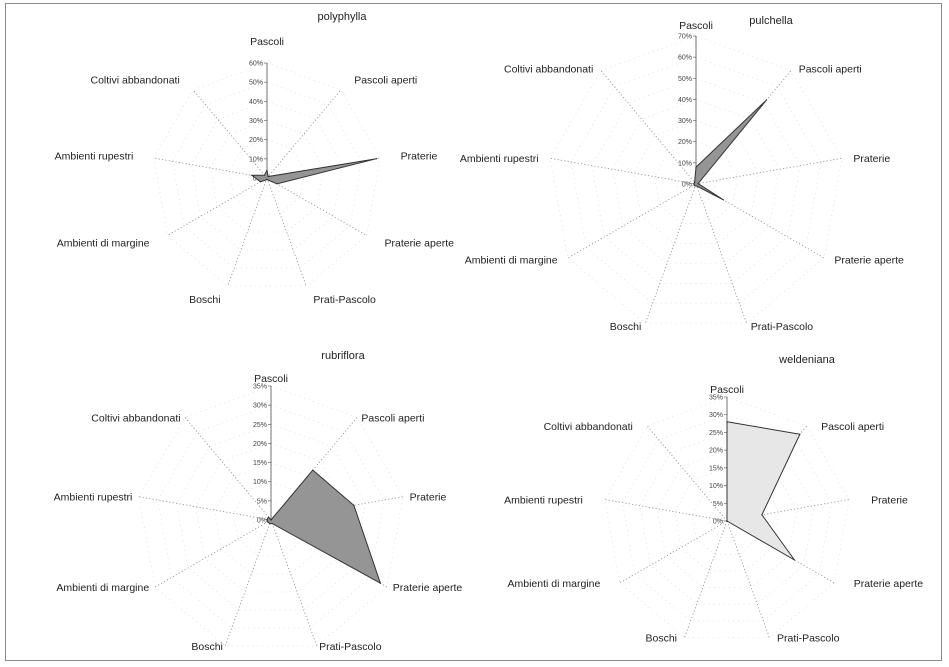  What do you see at coordinates (771, 21) in the screenshot?
I see `chart-title: pulchella` at bounding box center [771, 21].